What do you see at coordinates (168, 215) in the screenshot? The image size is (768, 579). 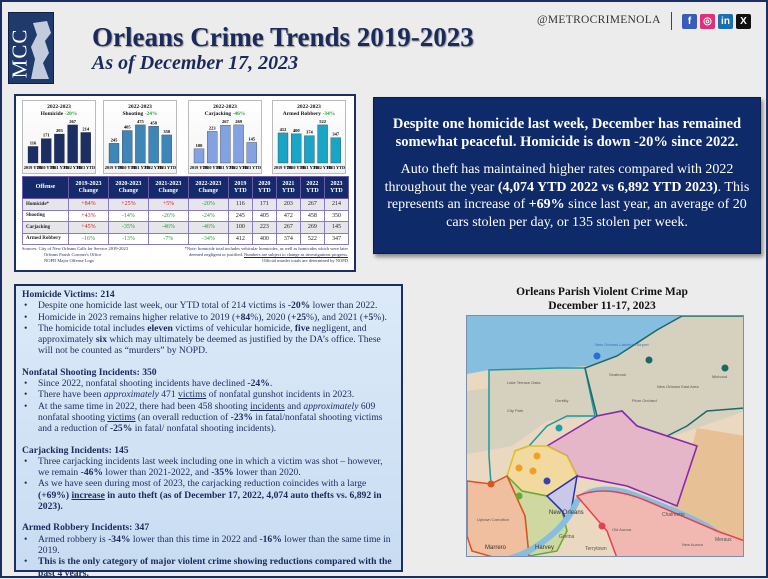 I see `table-cell: -26%` at bounding box center [168, 215].